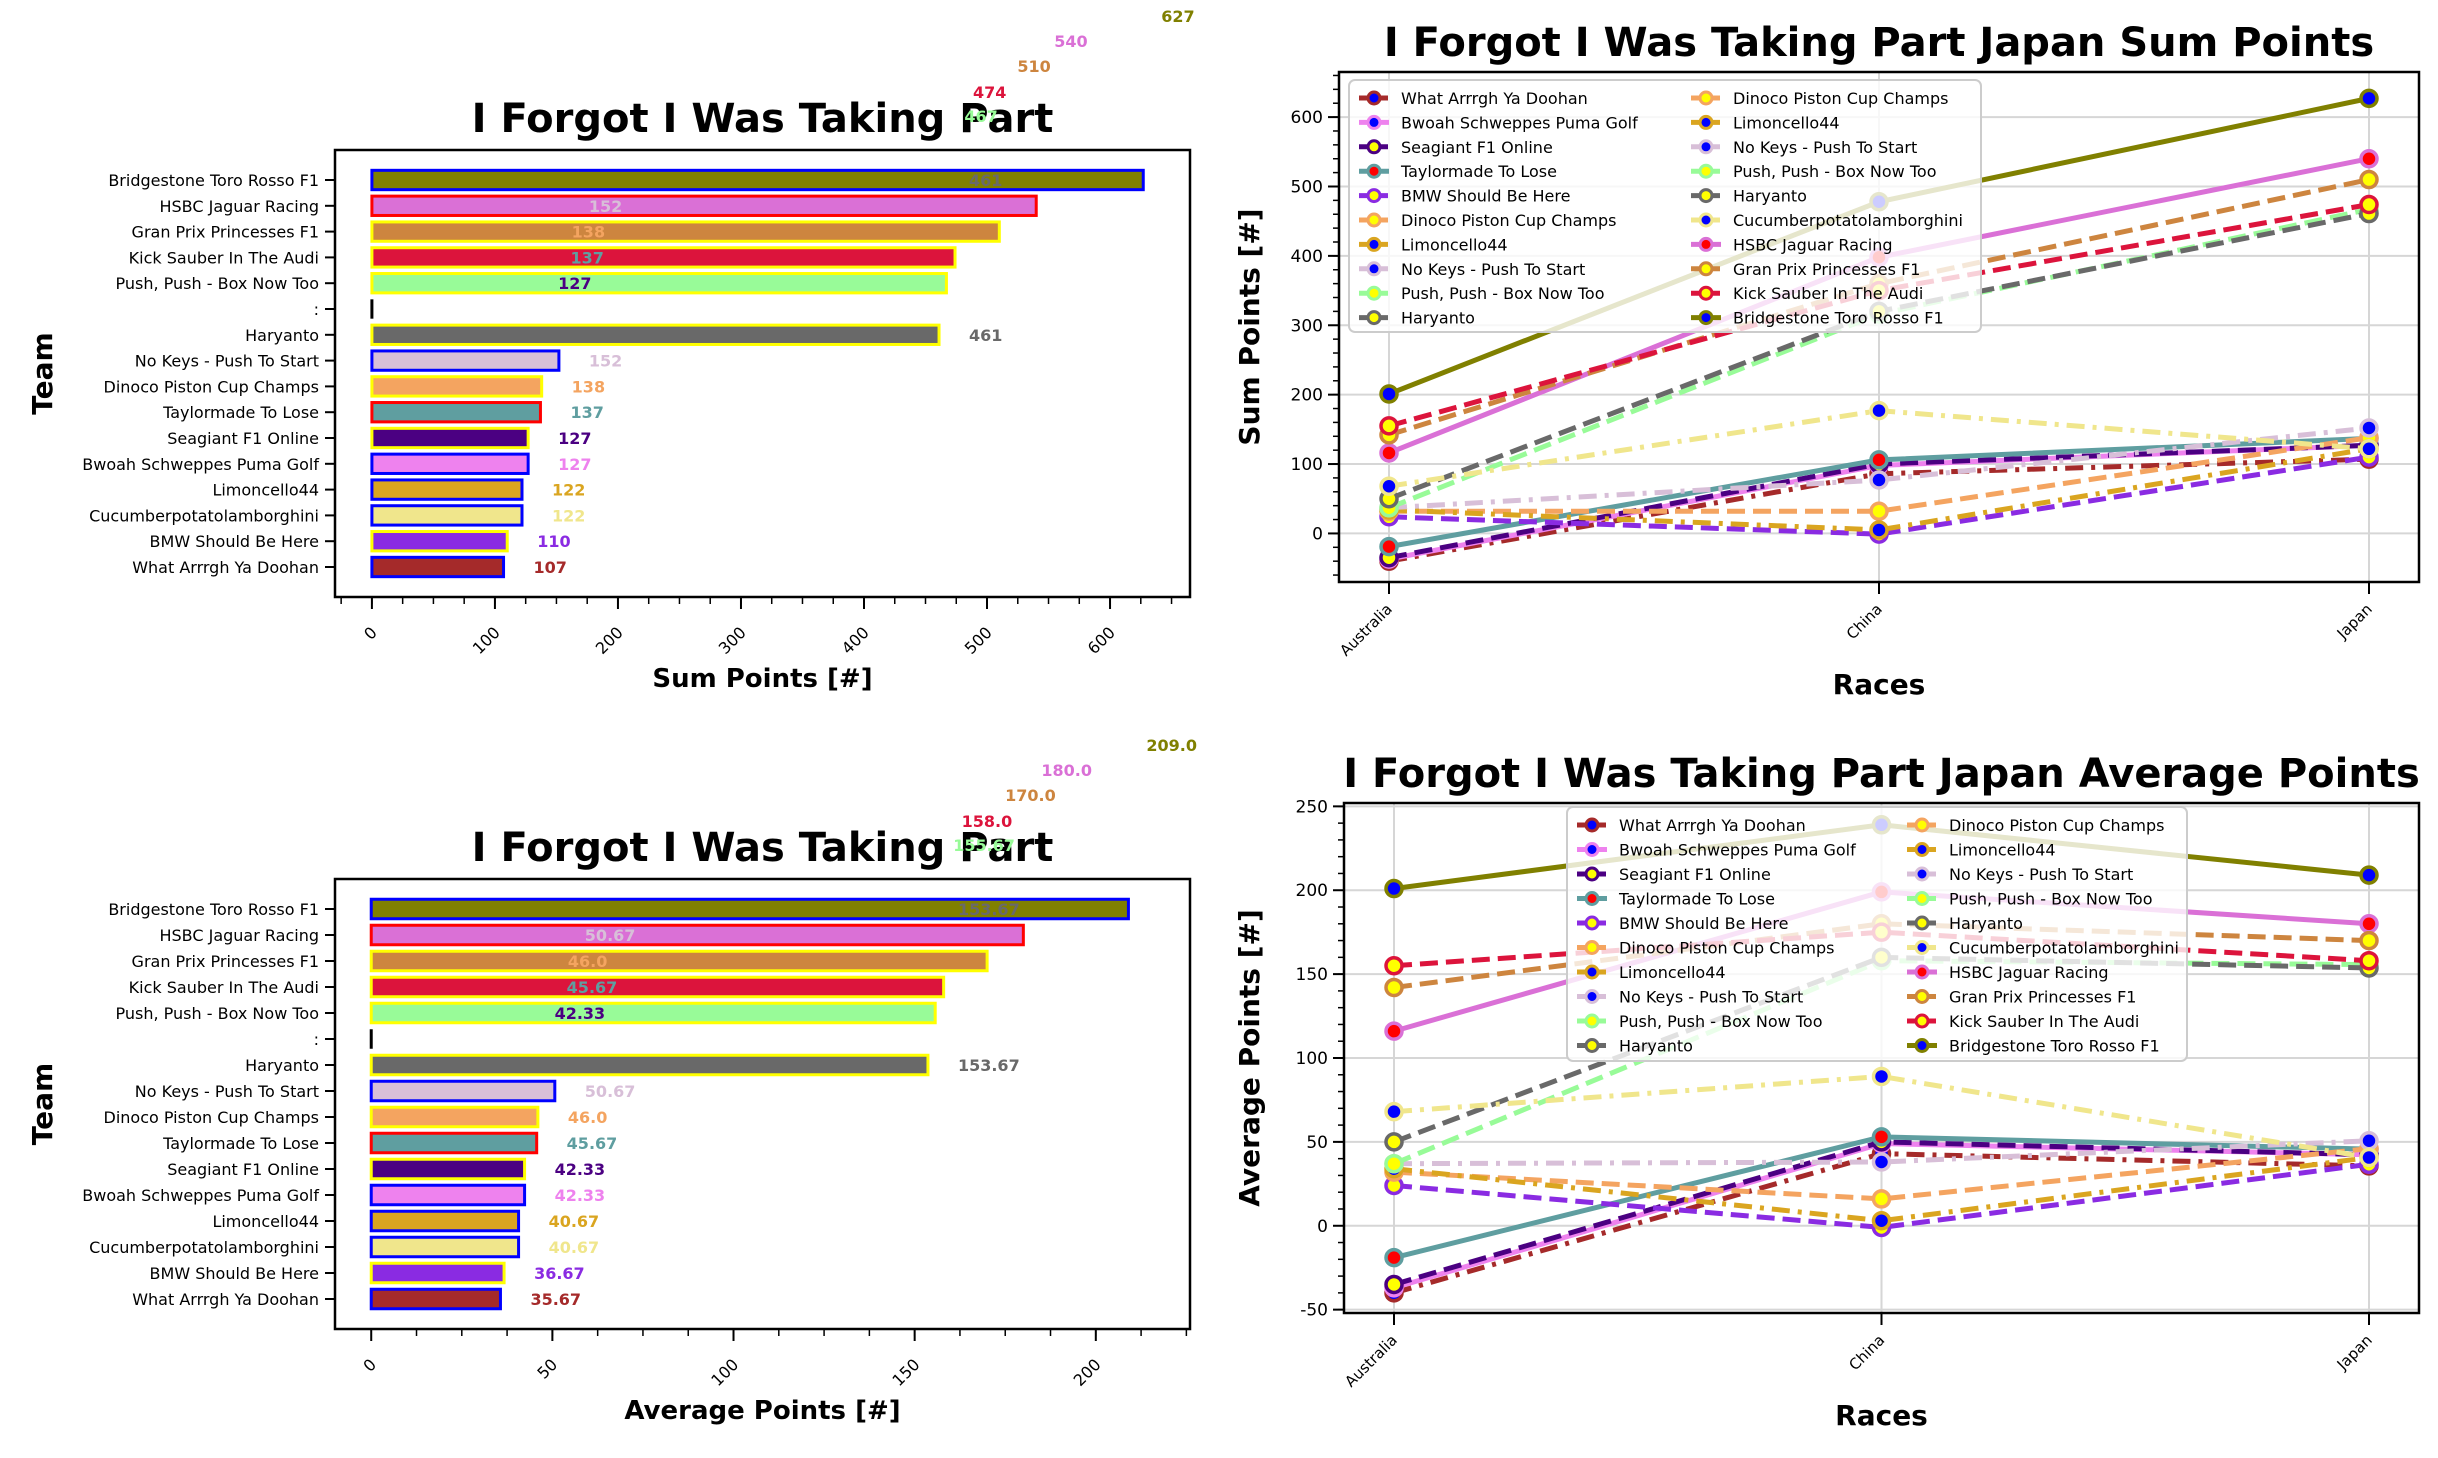 The image size is (2438, 1458). What do you see at coordinates (2042, 997) in the screenshot?
I see `legend-label: Gran Prix Princesses F1` at bounding box center [2042, 997].